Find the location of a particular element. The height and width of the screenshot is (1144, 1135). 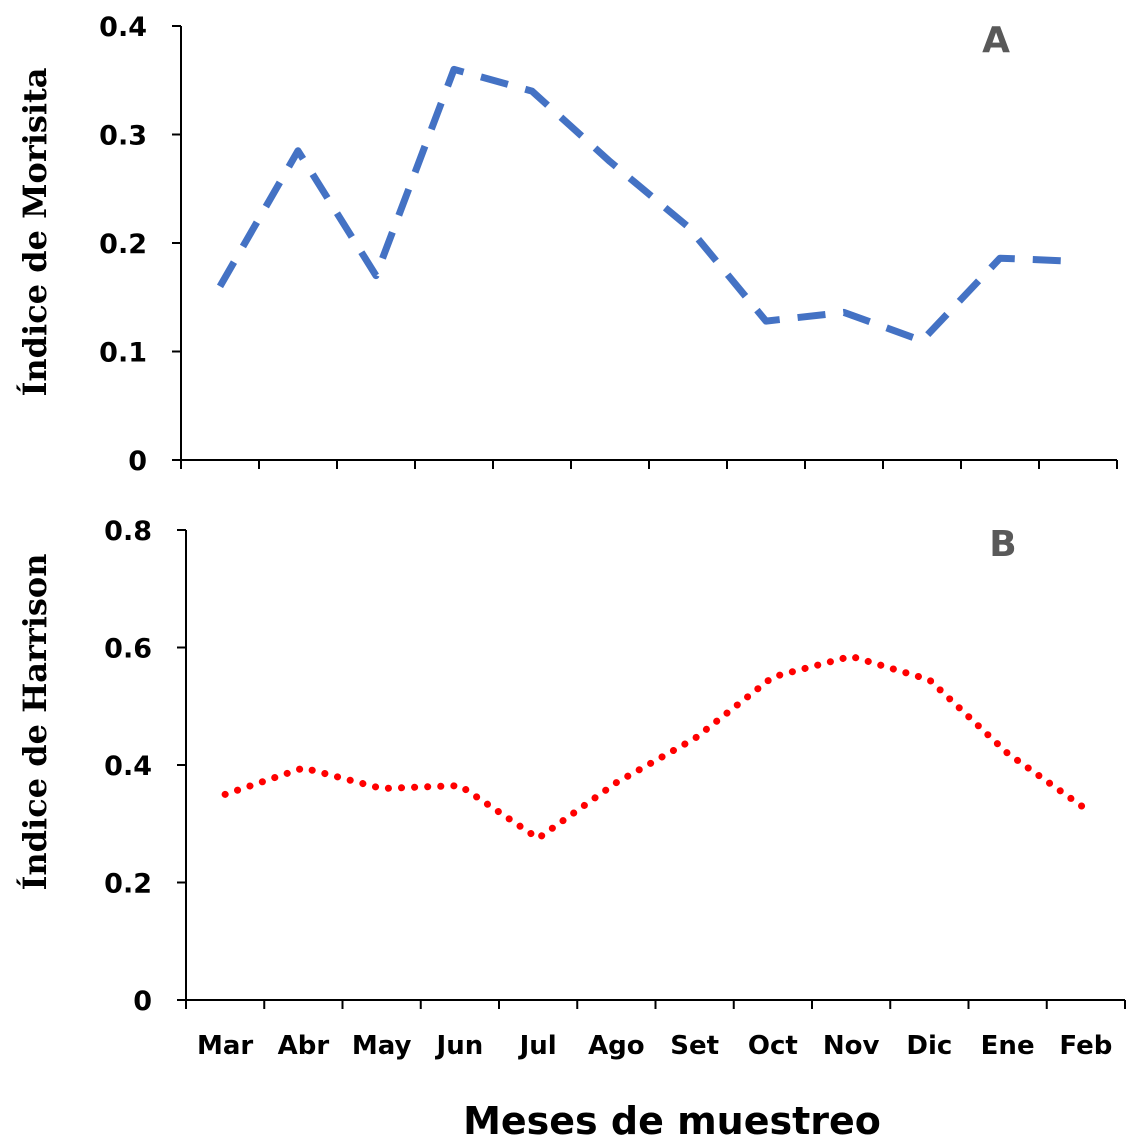

panel-a-label: A is located at coordinates (996, 40).